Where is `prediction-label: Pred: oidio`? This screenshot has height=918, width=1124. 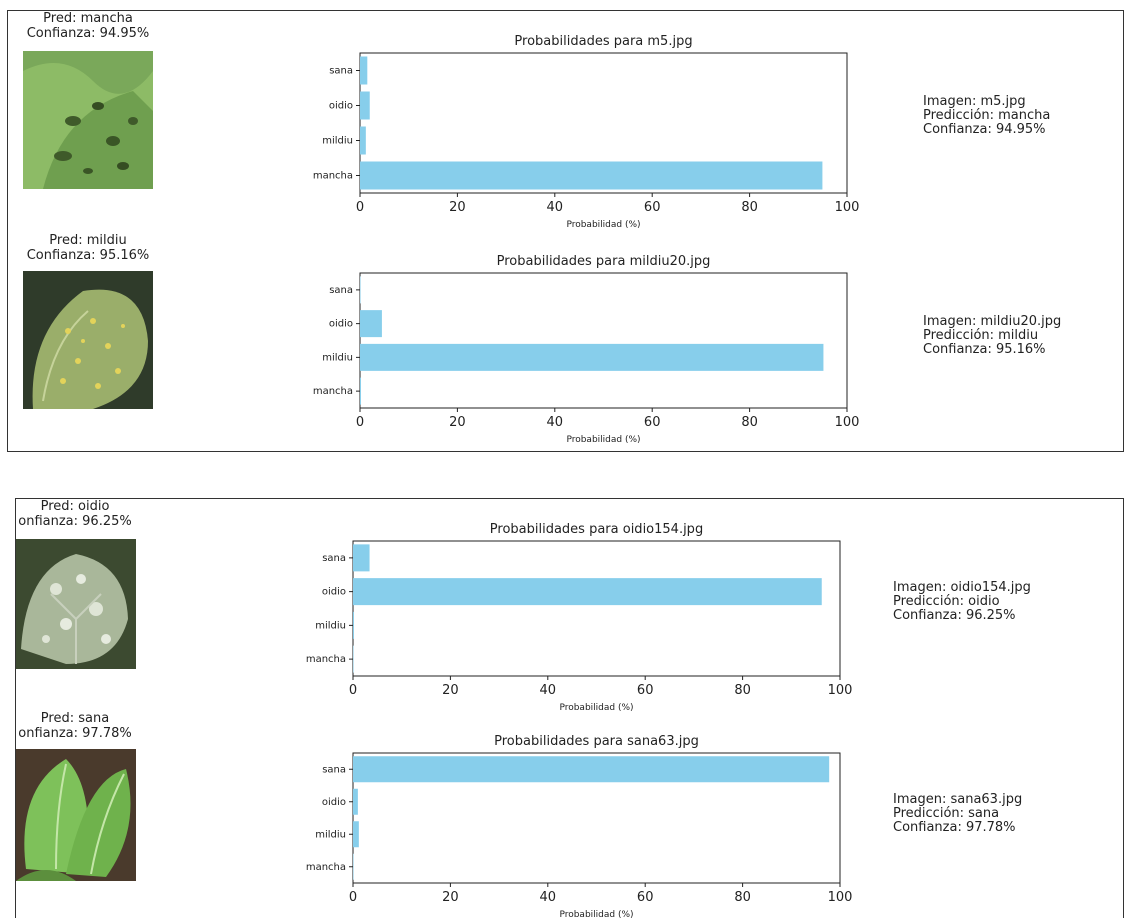
prediction-label: Pred: oidio is located at coordinates (75, 506).